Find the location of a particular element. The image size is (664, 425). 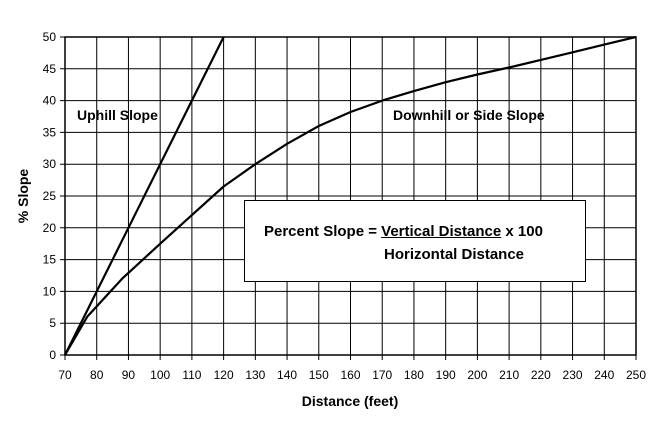

formula-line: Percent Slope = Vertical Distance x 100 is located at coordinates (403, 231).